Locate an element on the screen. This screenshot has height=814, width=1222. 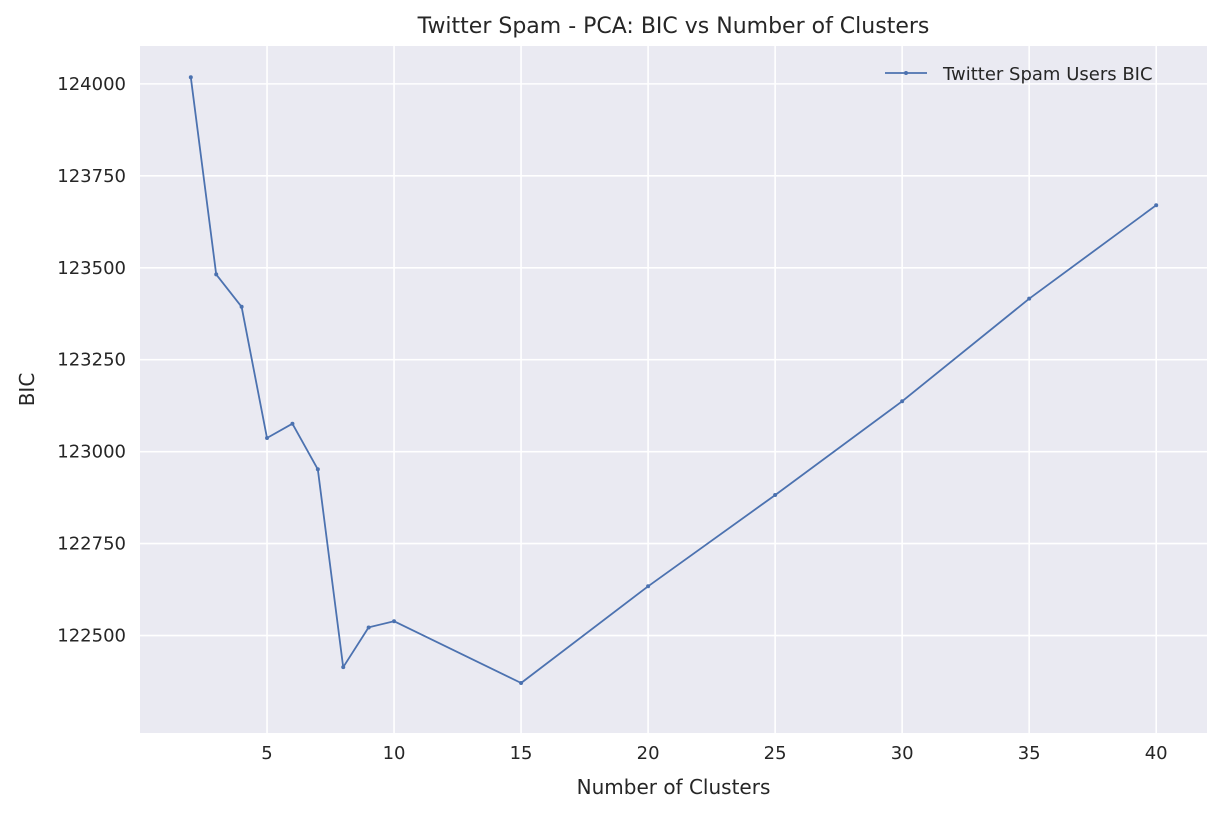
x-tick-label: 5 is located at coordinates (266, 753).